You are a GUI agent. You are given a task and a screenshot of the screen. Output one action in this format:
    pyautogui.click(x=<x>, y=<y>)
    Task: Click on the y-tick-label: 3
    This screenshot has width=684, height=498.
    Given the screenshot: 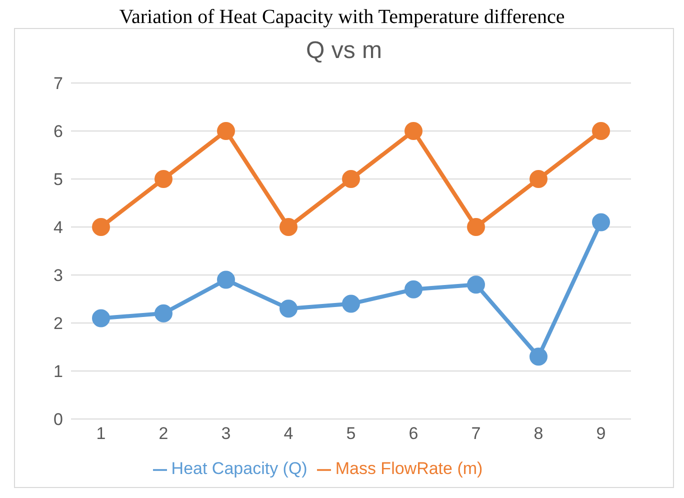 What is the action you would take?
    pyautogui.click(x=58, y=276)
    